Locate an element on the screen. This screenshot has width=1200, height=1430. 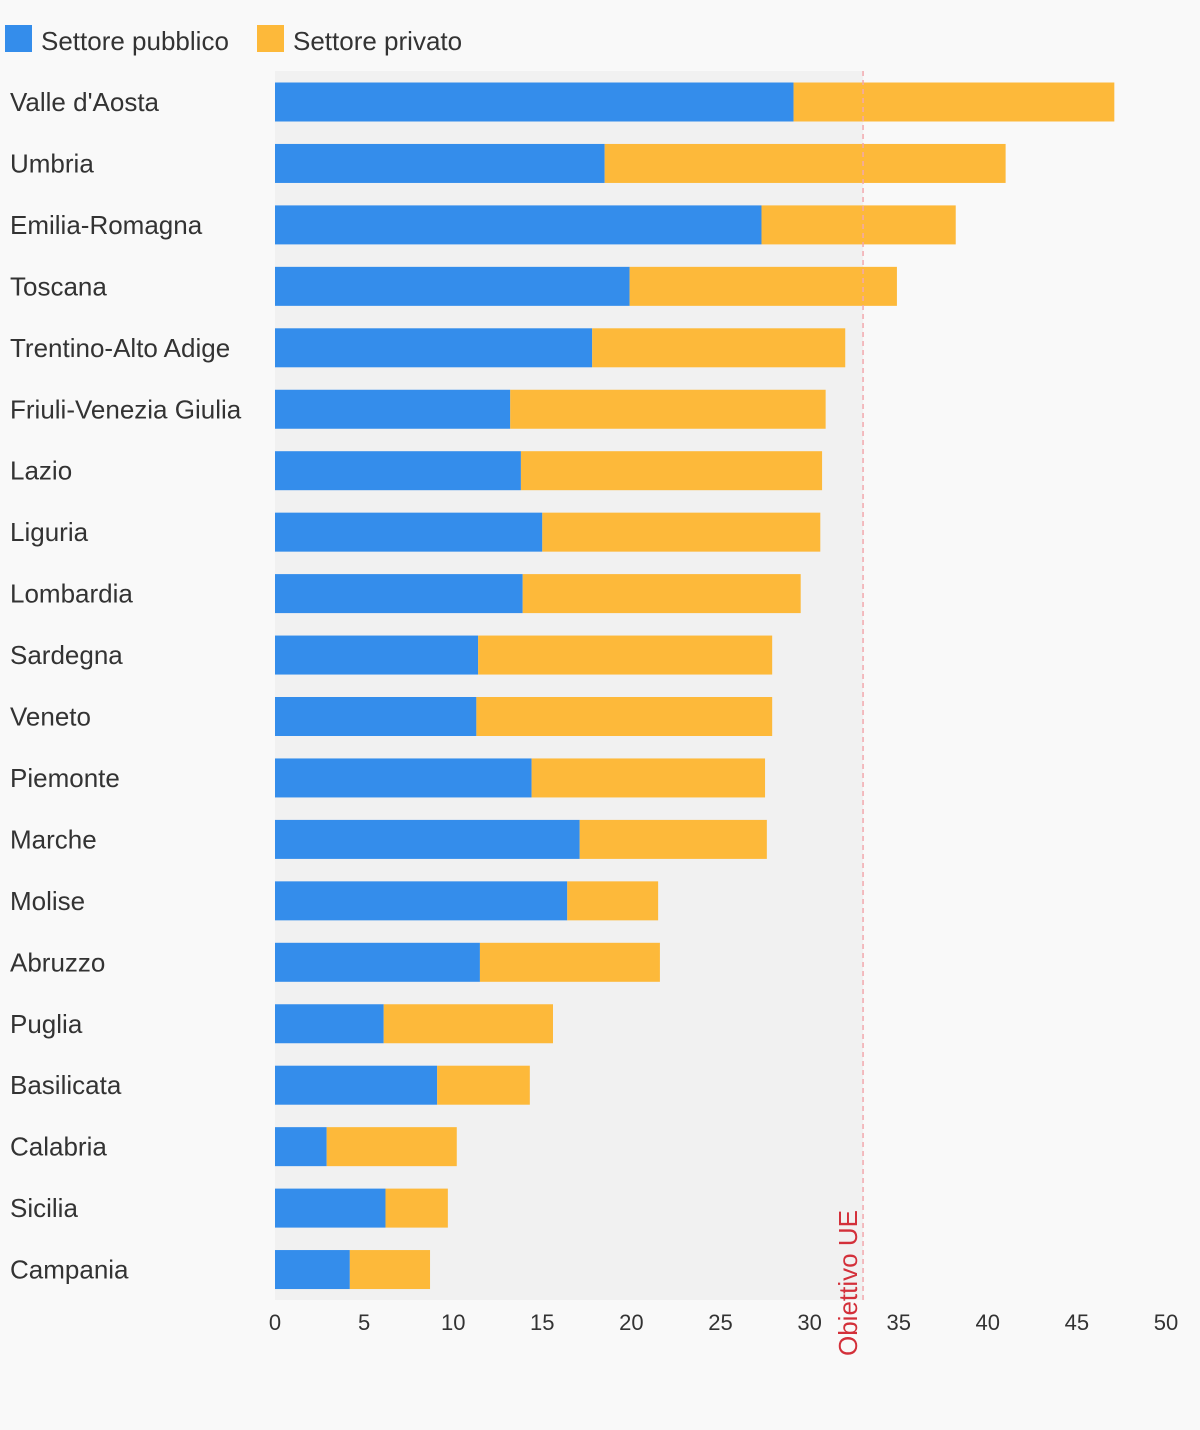
reference-line-label: Obiettivo UE is located at coordinates (848, 1283).